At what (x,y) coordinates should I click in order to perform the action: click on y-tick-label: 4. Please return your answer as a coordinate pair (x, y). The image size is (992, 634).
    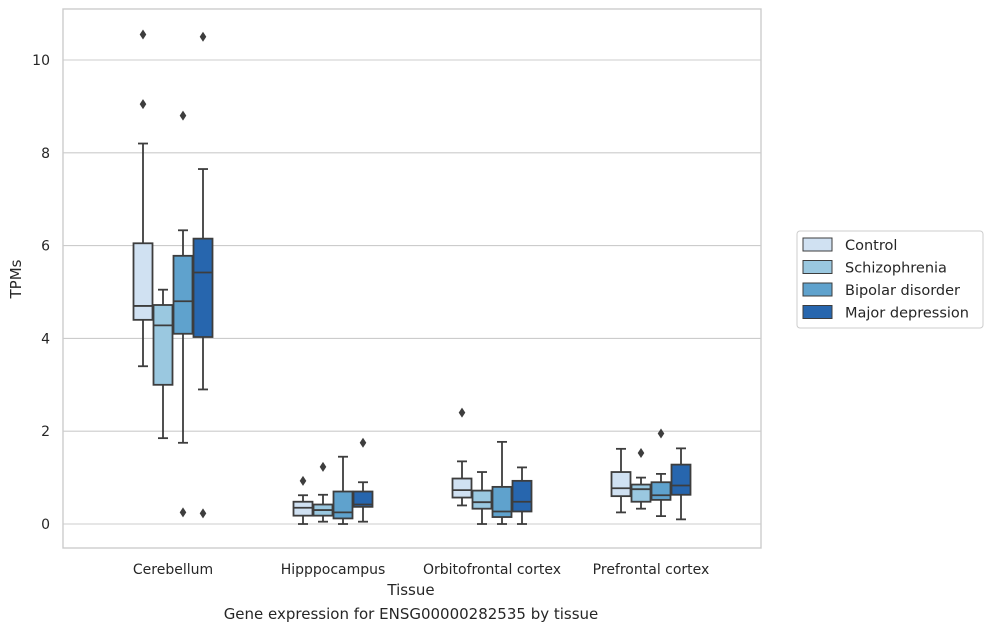
    Looking at the image, I should click on (45, 339).